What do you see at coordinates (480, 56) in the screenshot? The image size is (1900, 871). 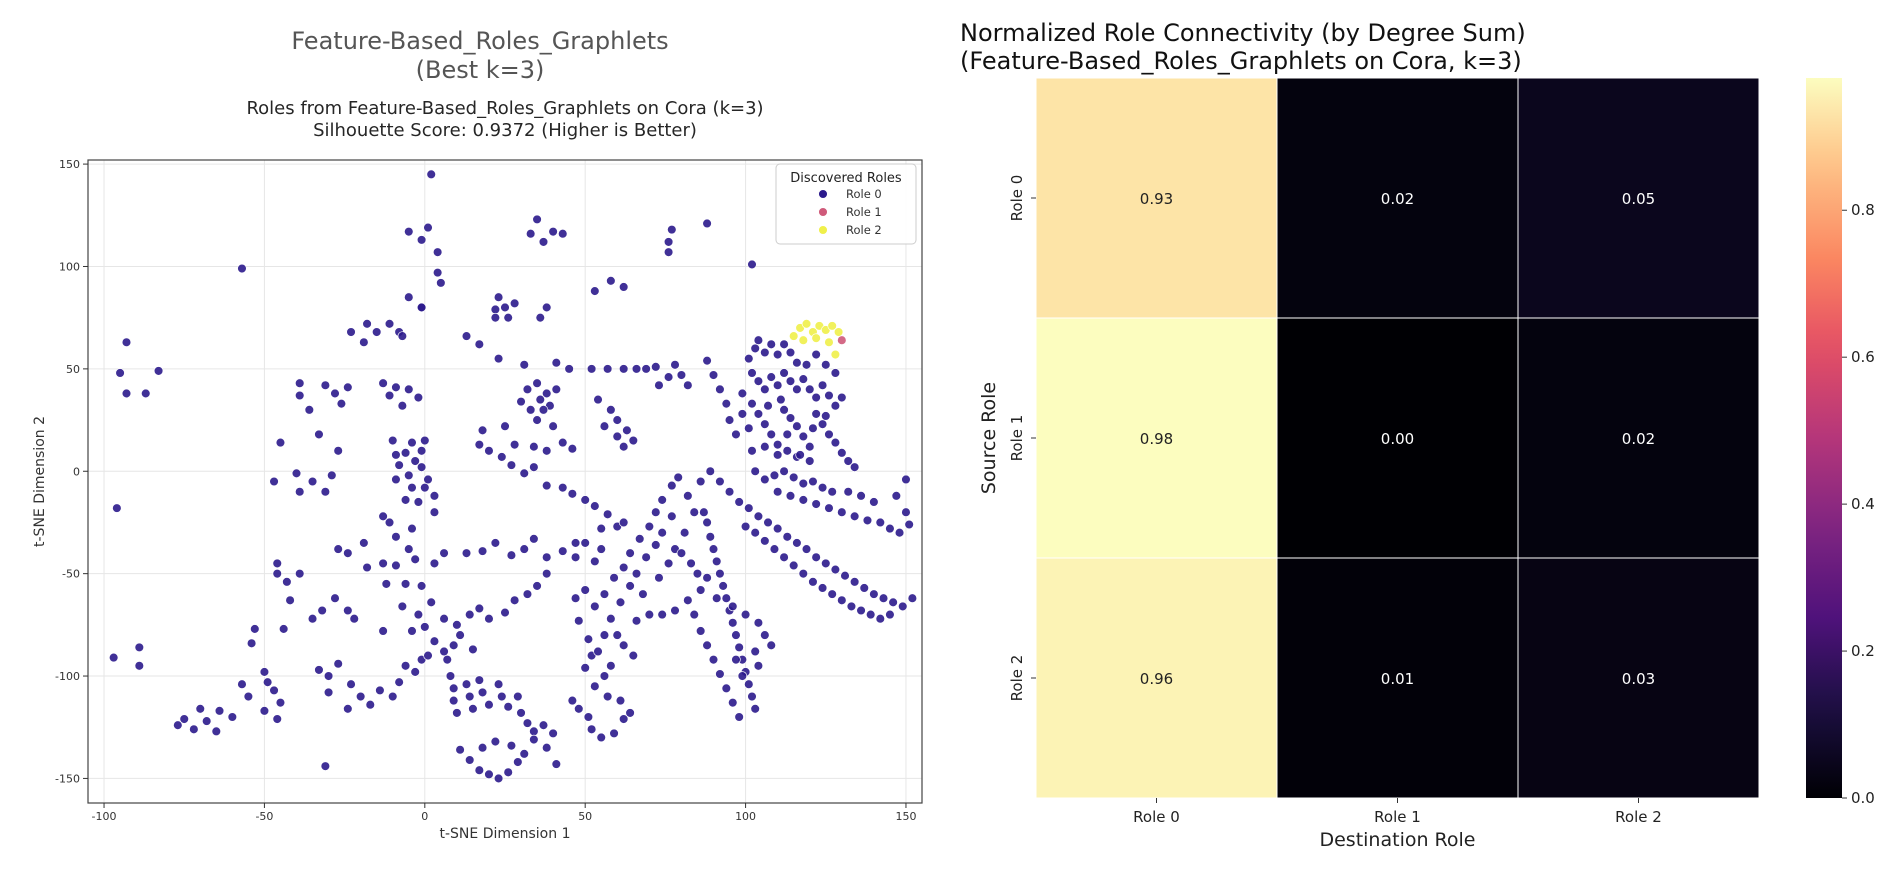 I see `scatter-suptitle: Feature-Based_Roles_Graphlets (Best k=3)` at bounding box center [480, 56].